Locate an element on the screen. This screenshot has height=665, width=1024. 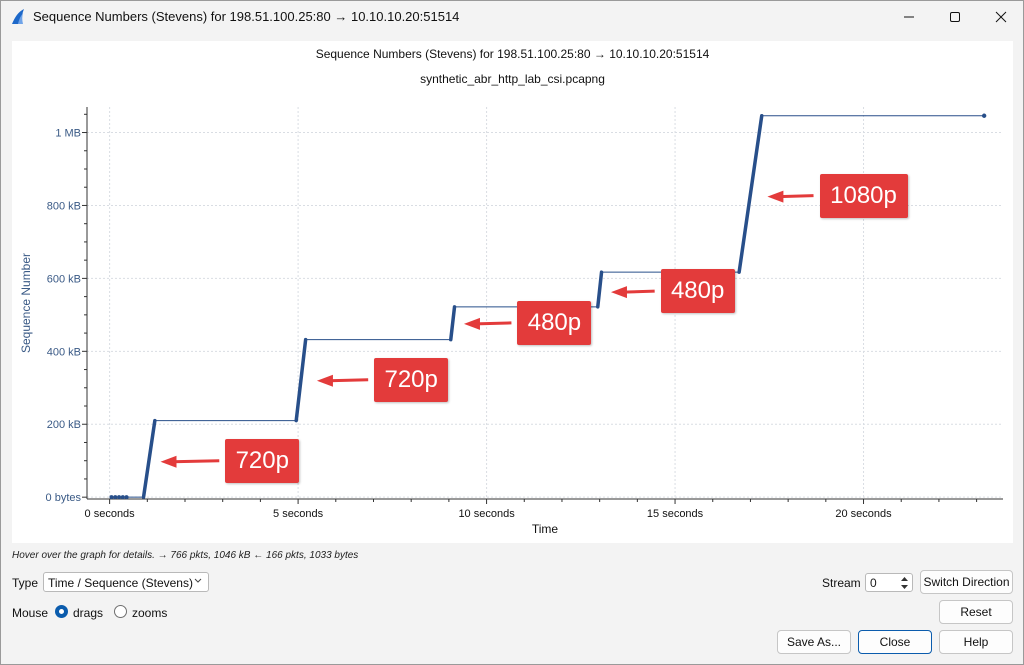
reset-button: Reset is located at coordinates (976, 612).